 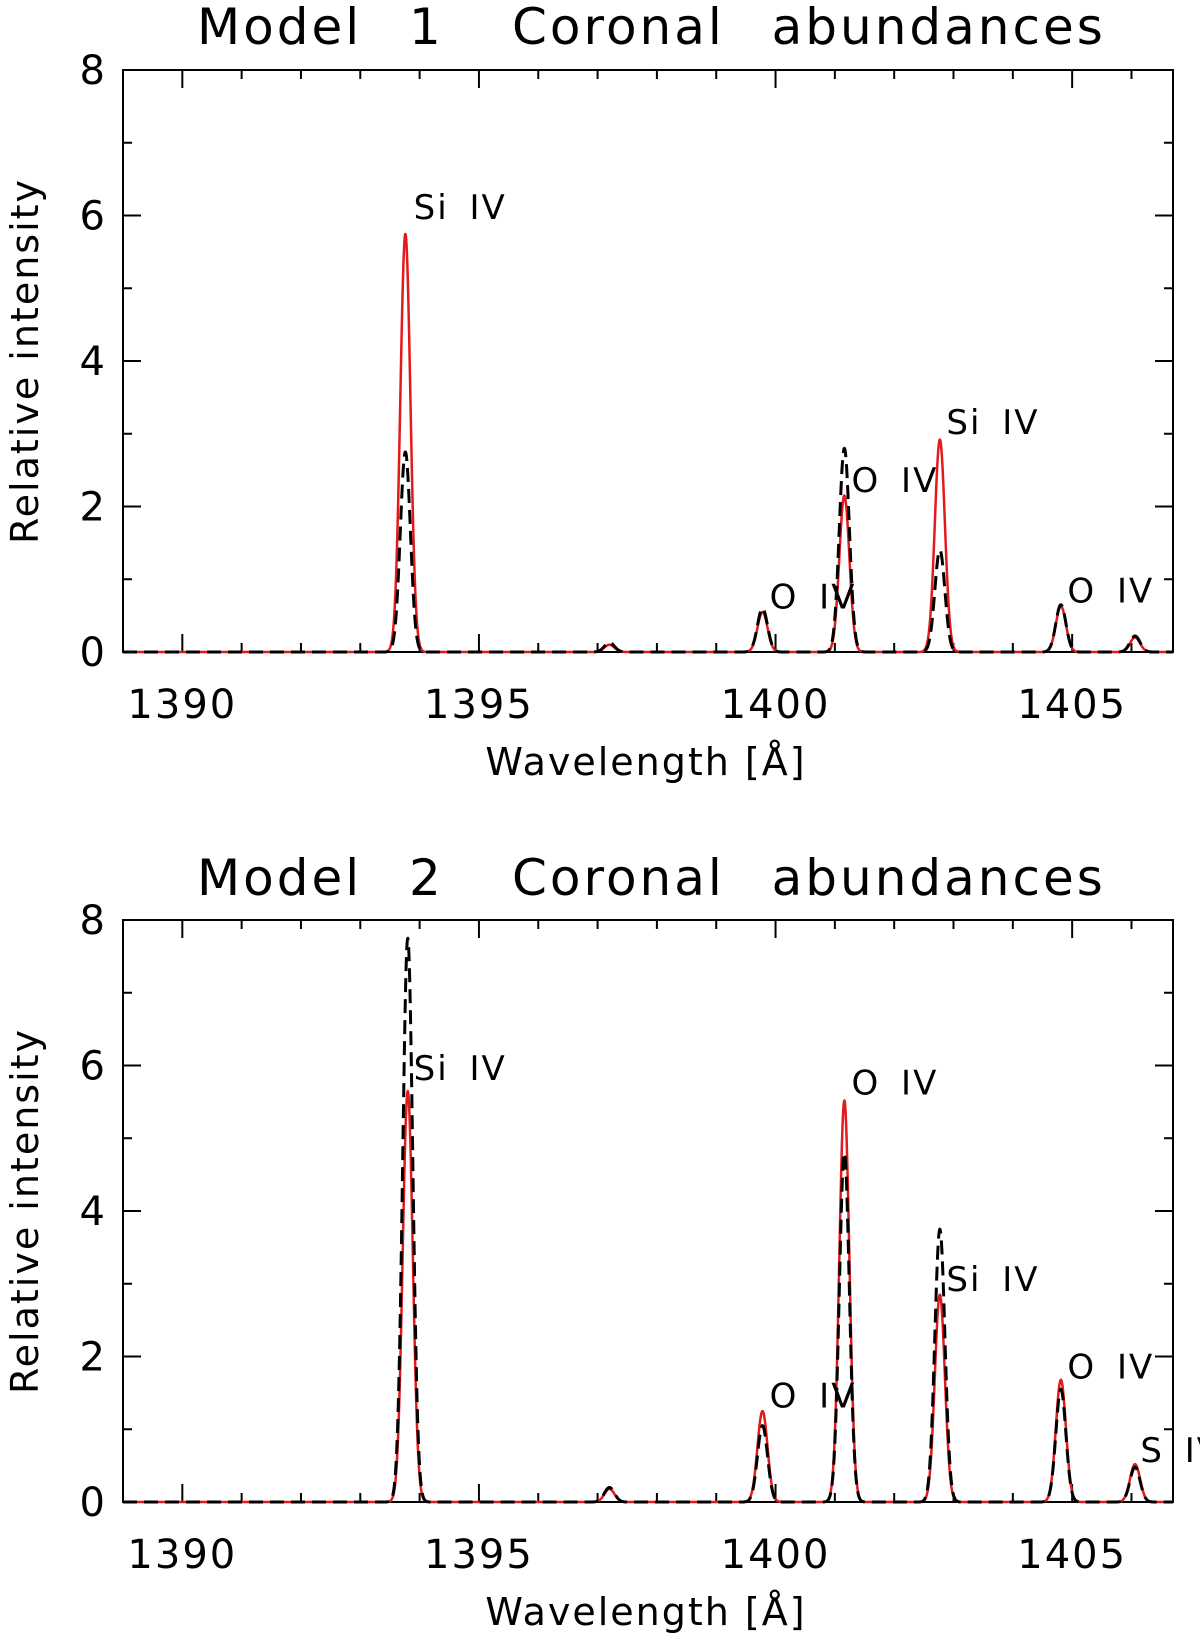 I want to click on chart-title-model: Model 2, so click(x=320, y=878).